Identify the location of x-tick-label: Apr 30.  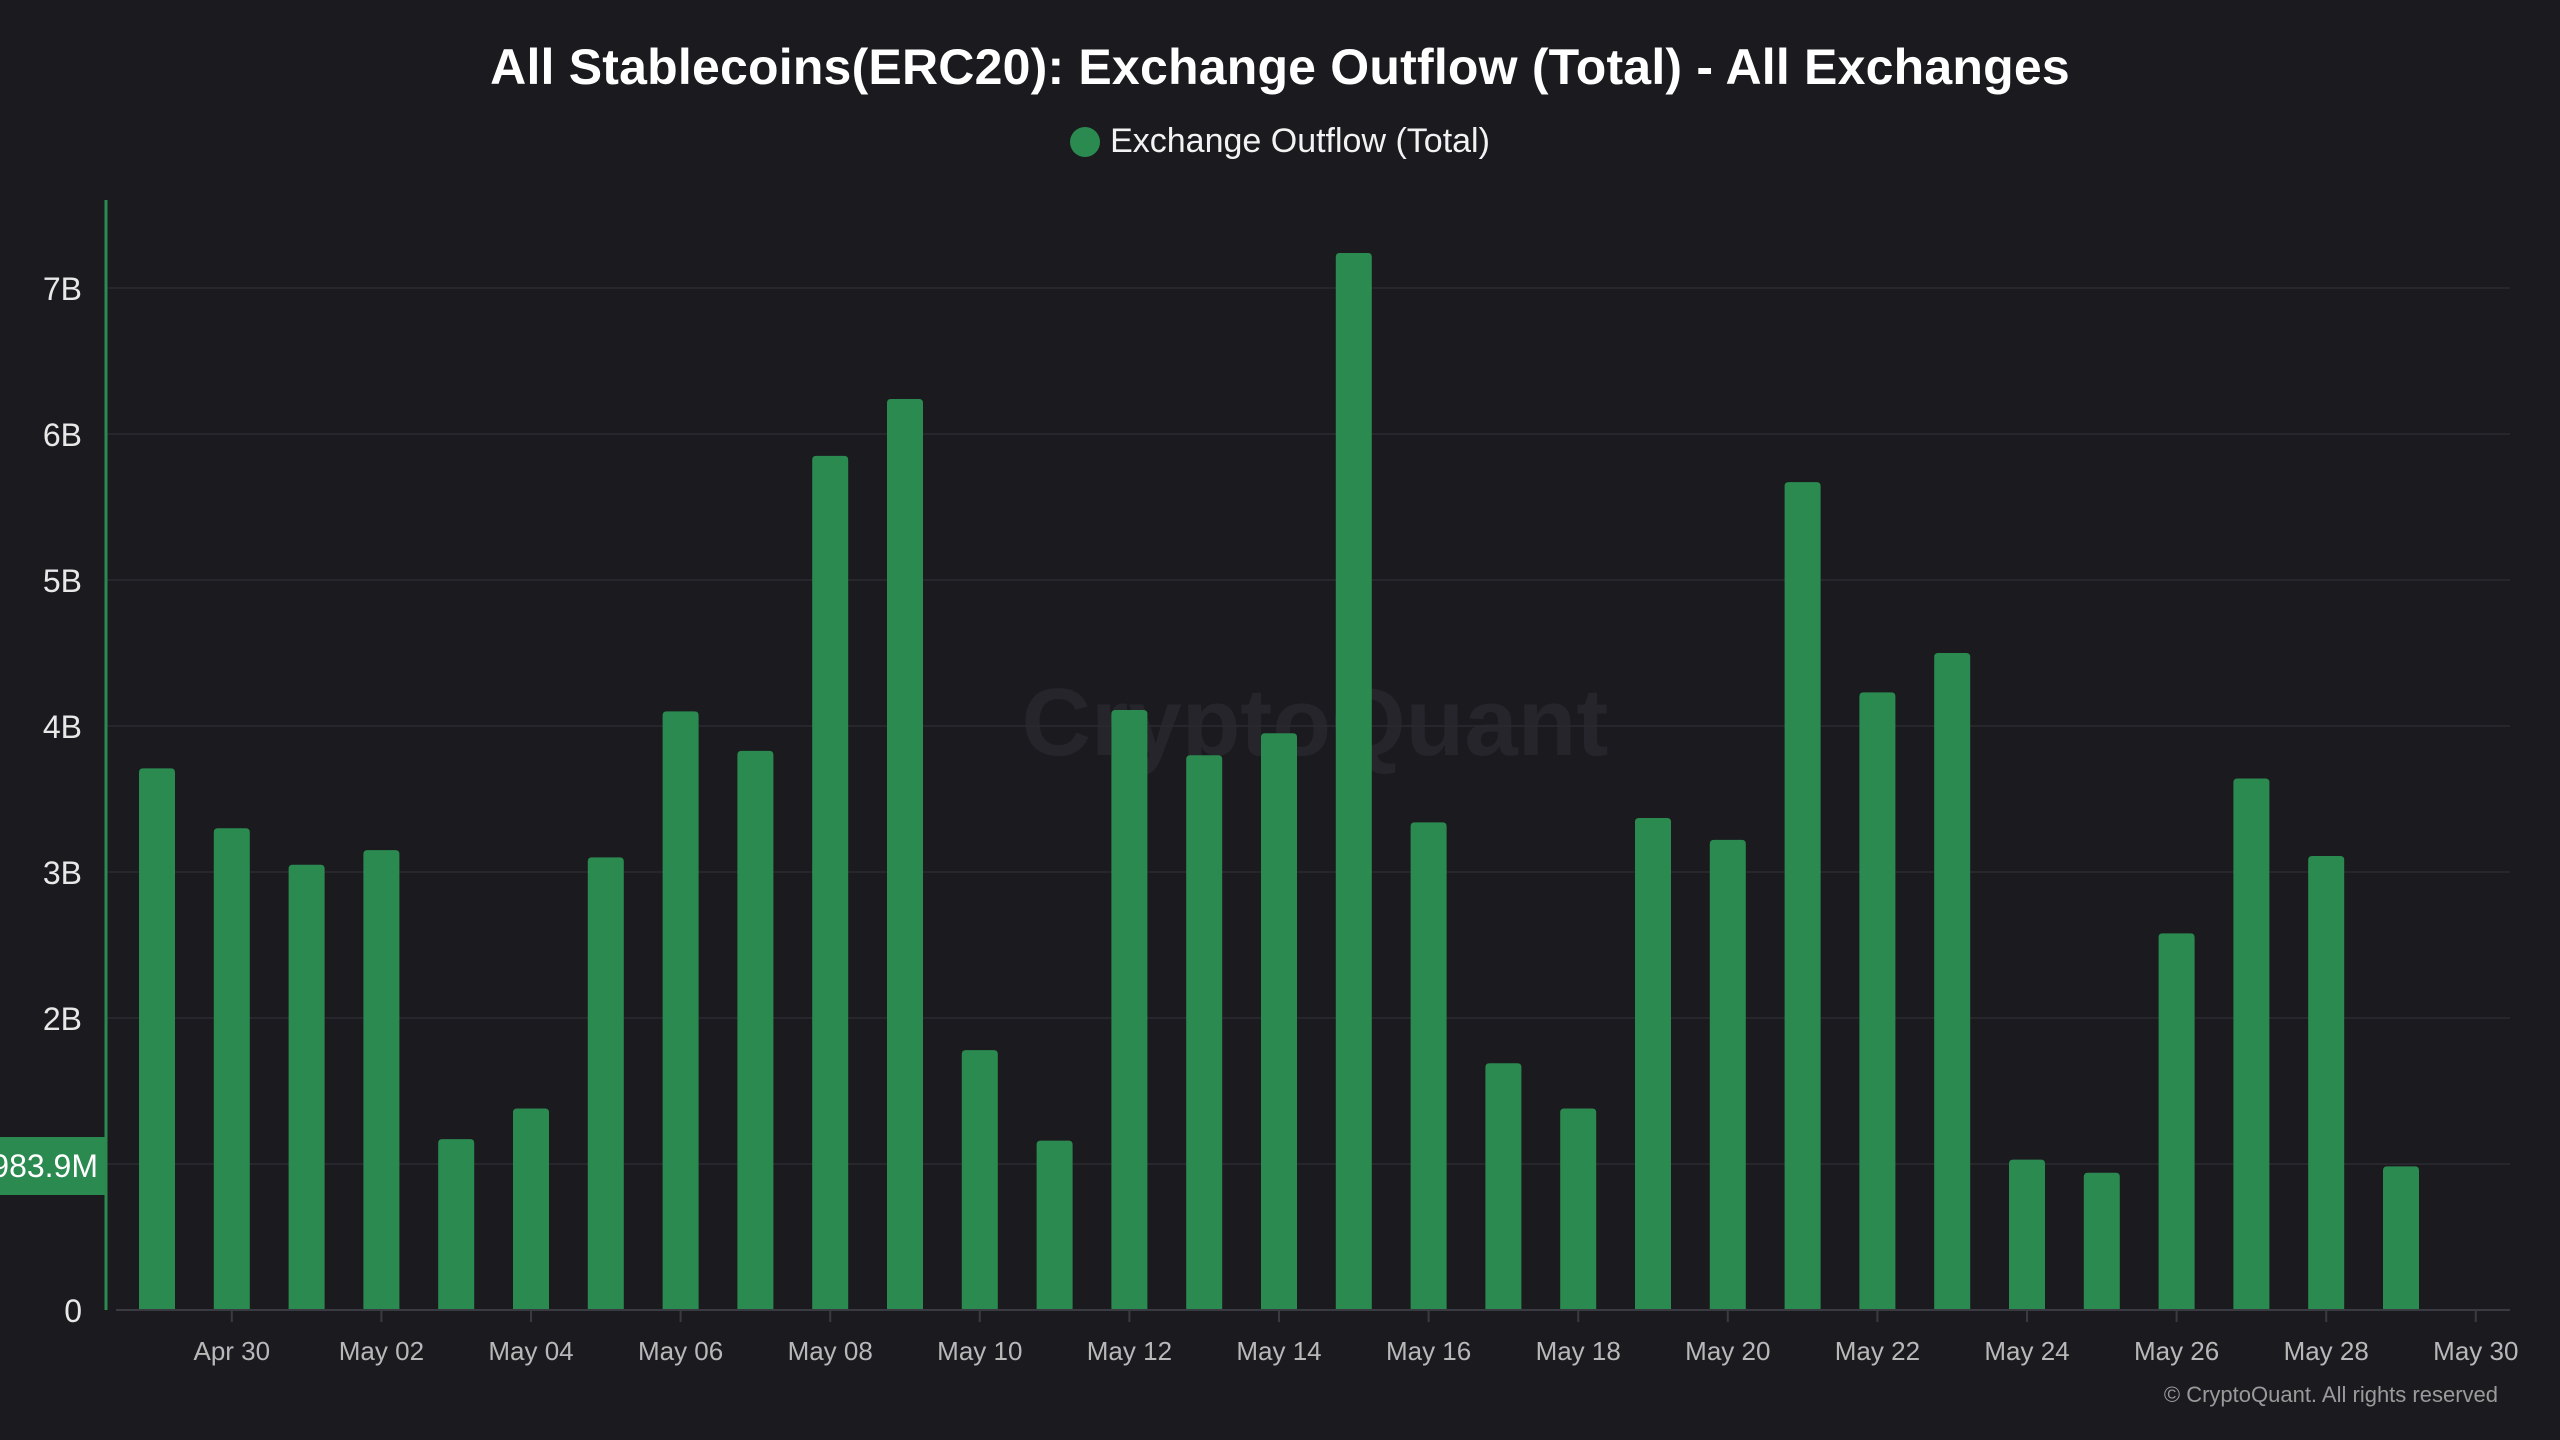
(231, 1351).